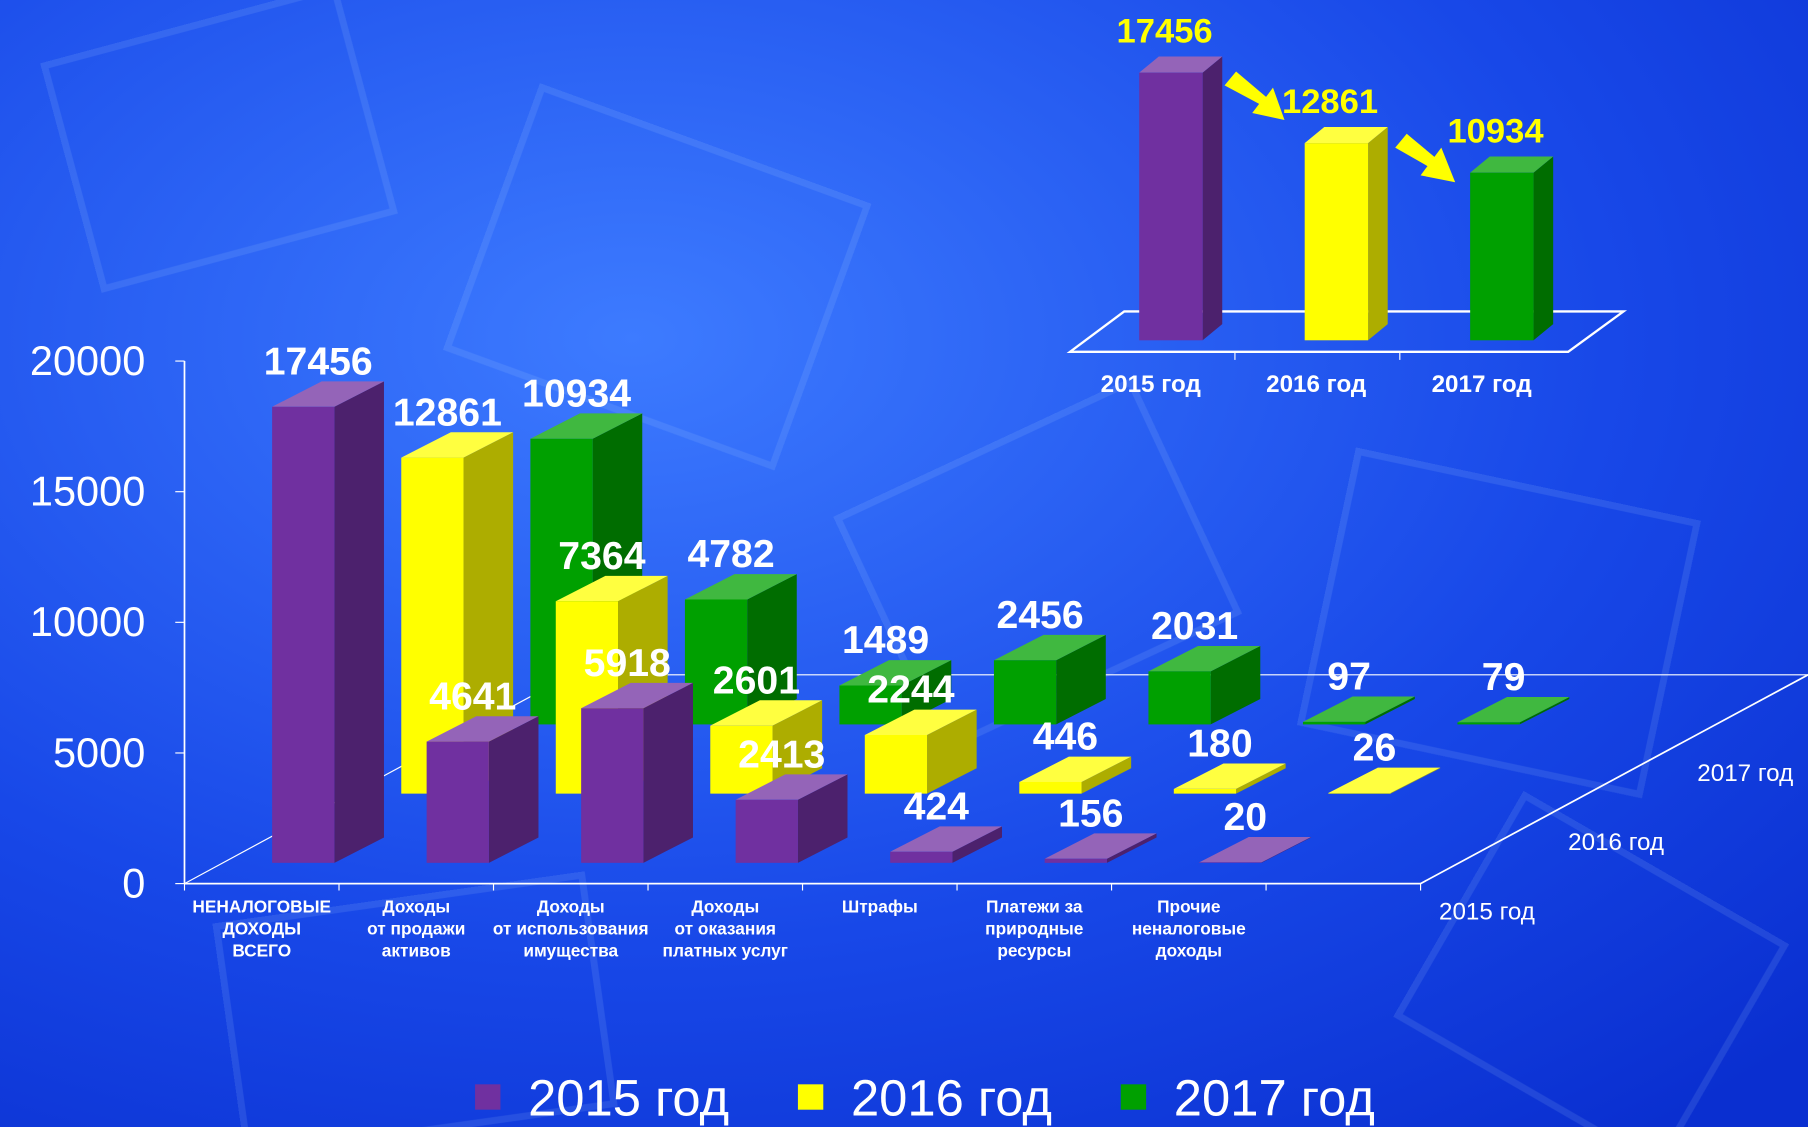 This screenshot has width=1808, height=1127. What do you see at coordinates (1034, 928) in the screenshot?
I see `x-tick-label: природные` at bounding box center [1034, 928].